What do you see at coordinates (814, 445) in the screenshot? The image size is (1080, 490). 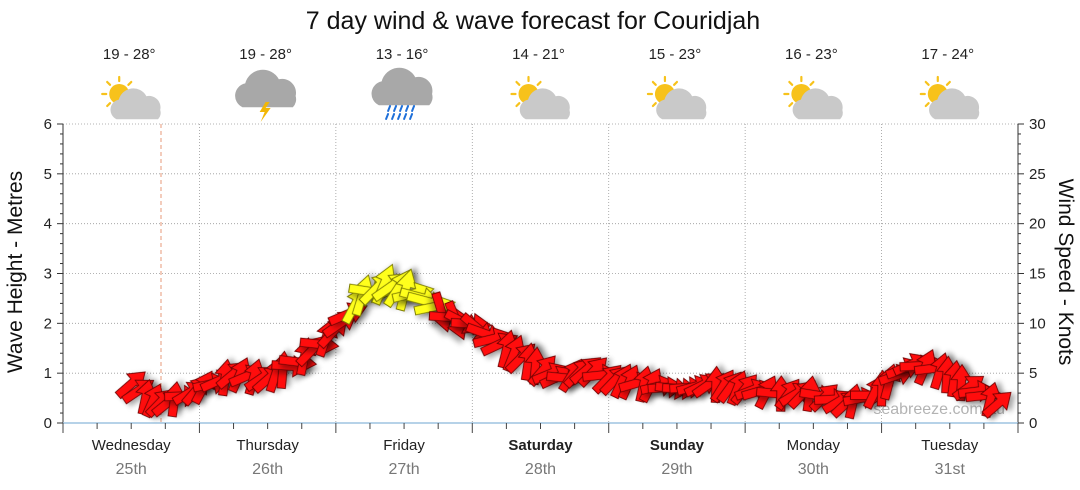 I see `day-label: Monday` at bounding box center [814, 445].